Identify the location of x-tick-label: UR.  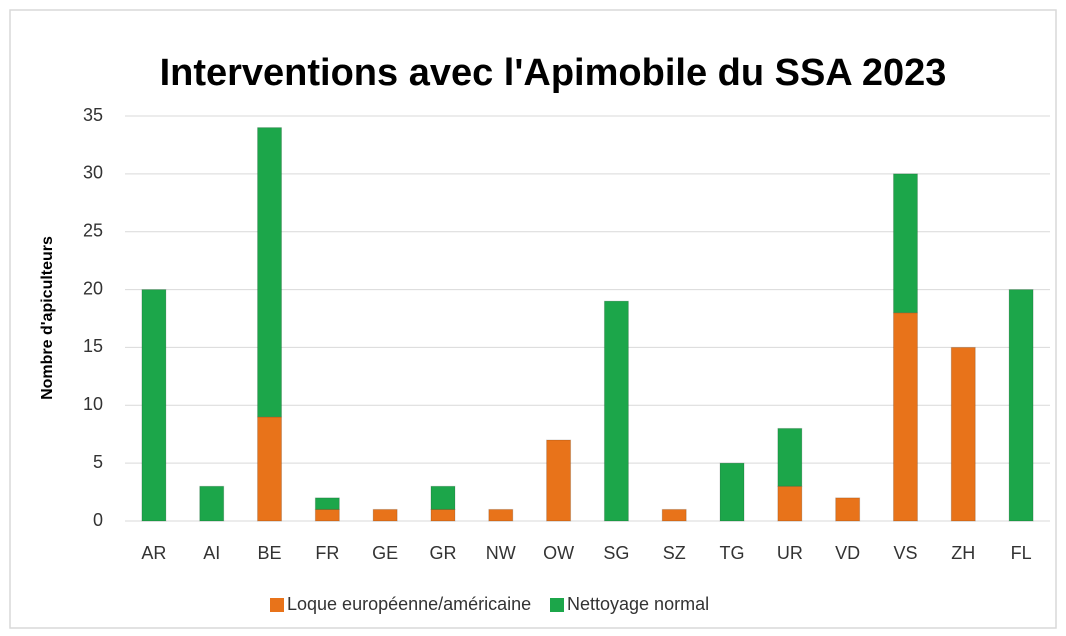
(790, 553).